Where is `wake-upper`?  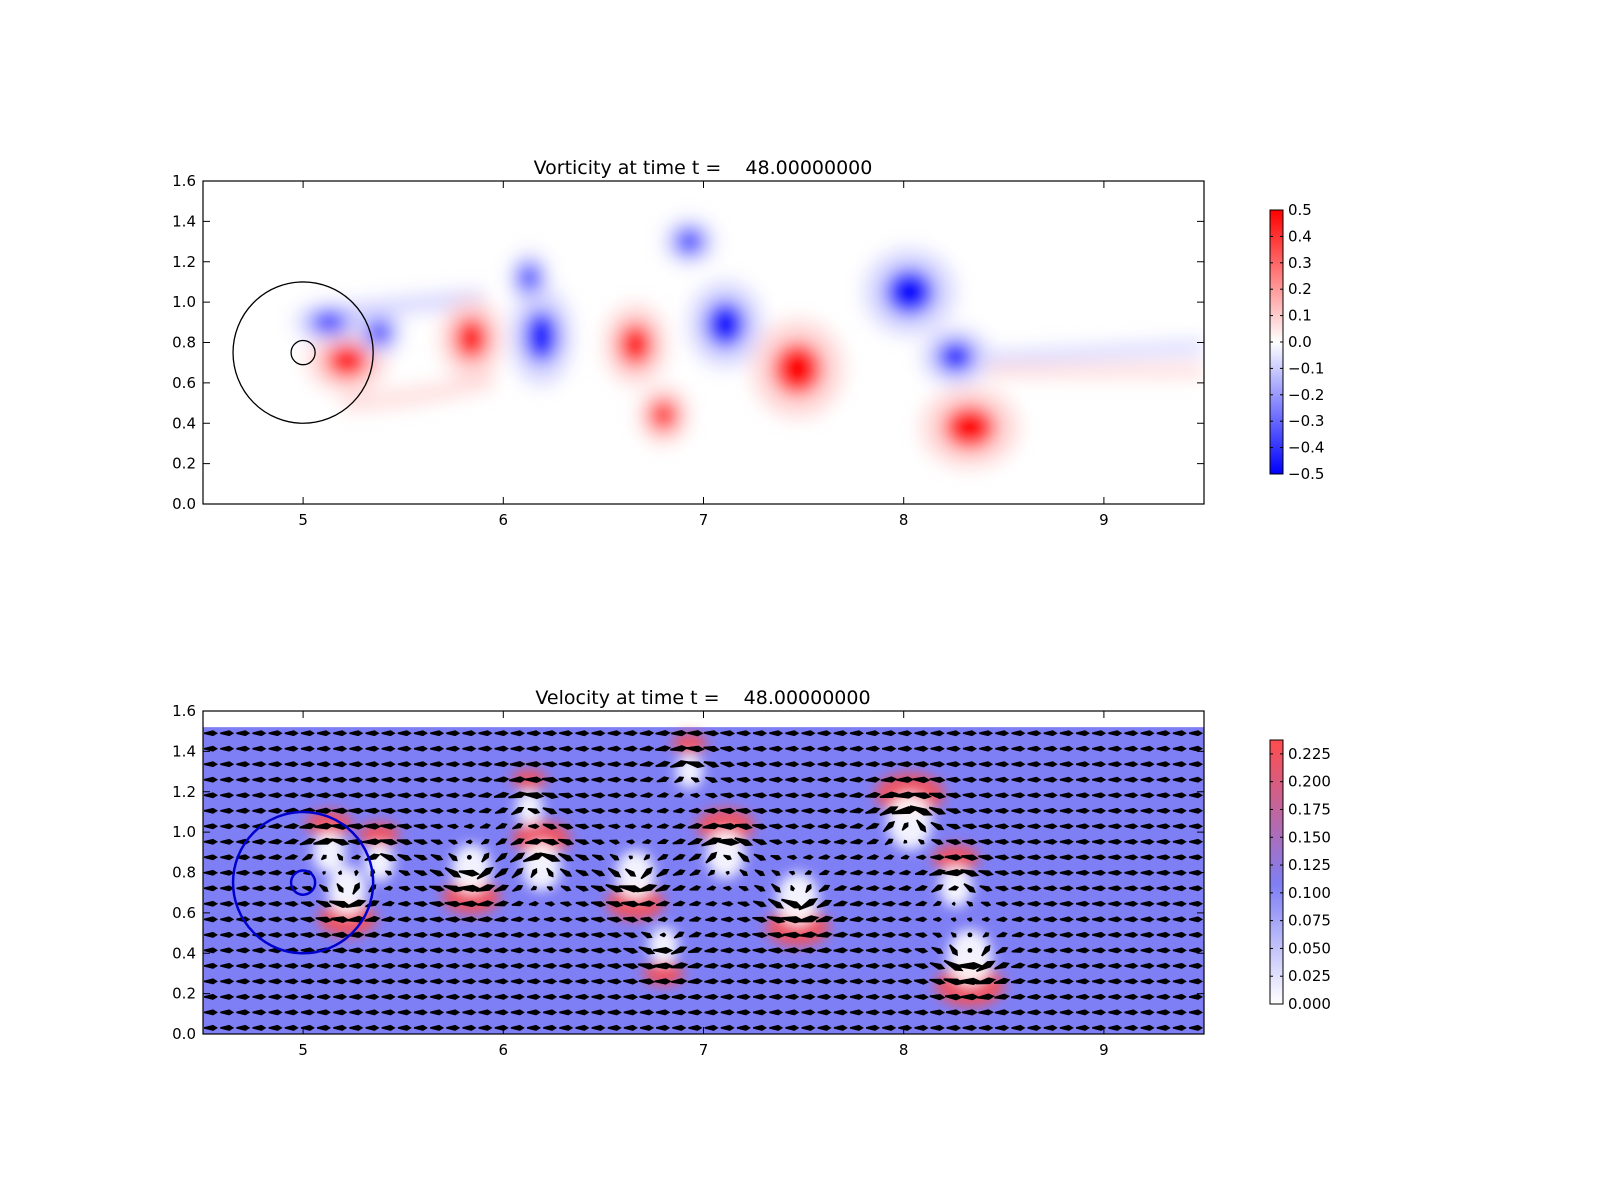
wake-upper is located at coordinates (1093, 352).